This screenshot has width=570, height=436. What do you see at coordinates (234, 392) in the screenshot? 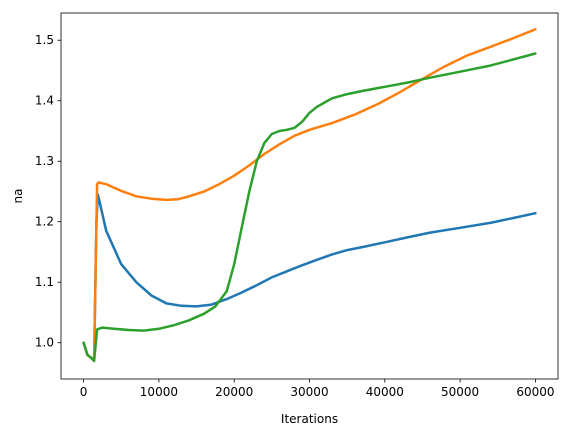
I see `x-tick-label: 20000` at bounding box center [234, 392].